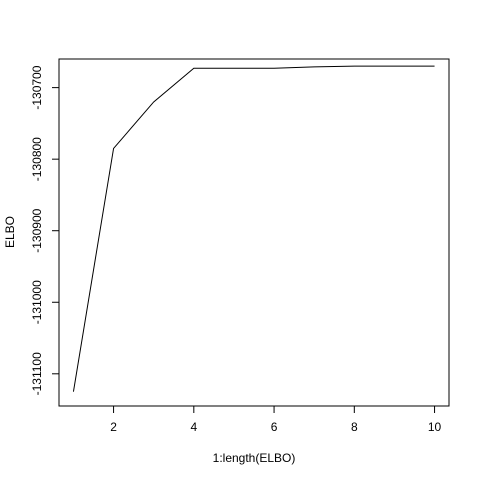  Describe the element at coordinates (37, 230) in the screenshot. I see `y-tick-label: -130900` at that location.